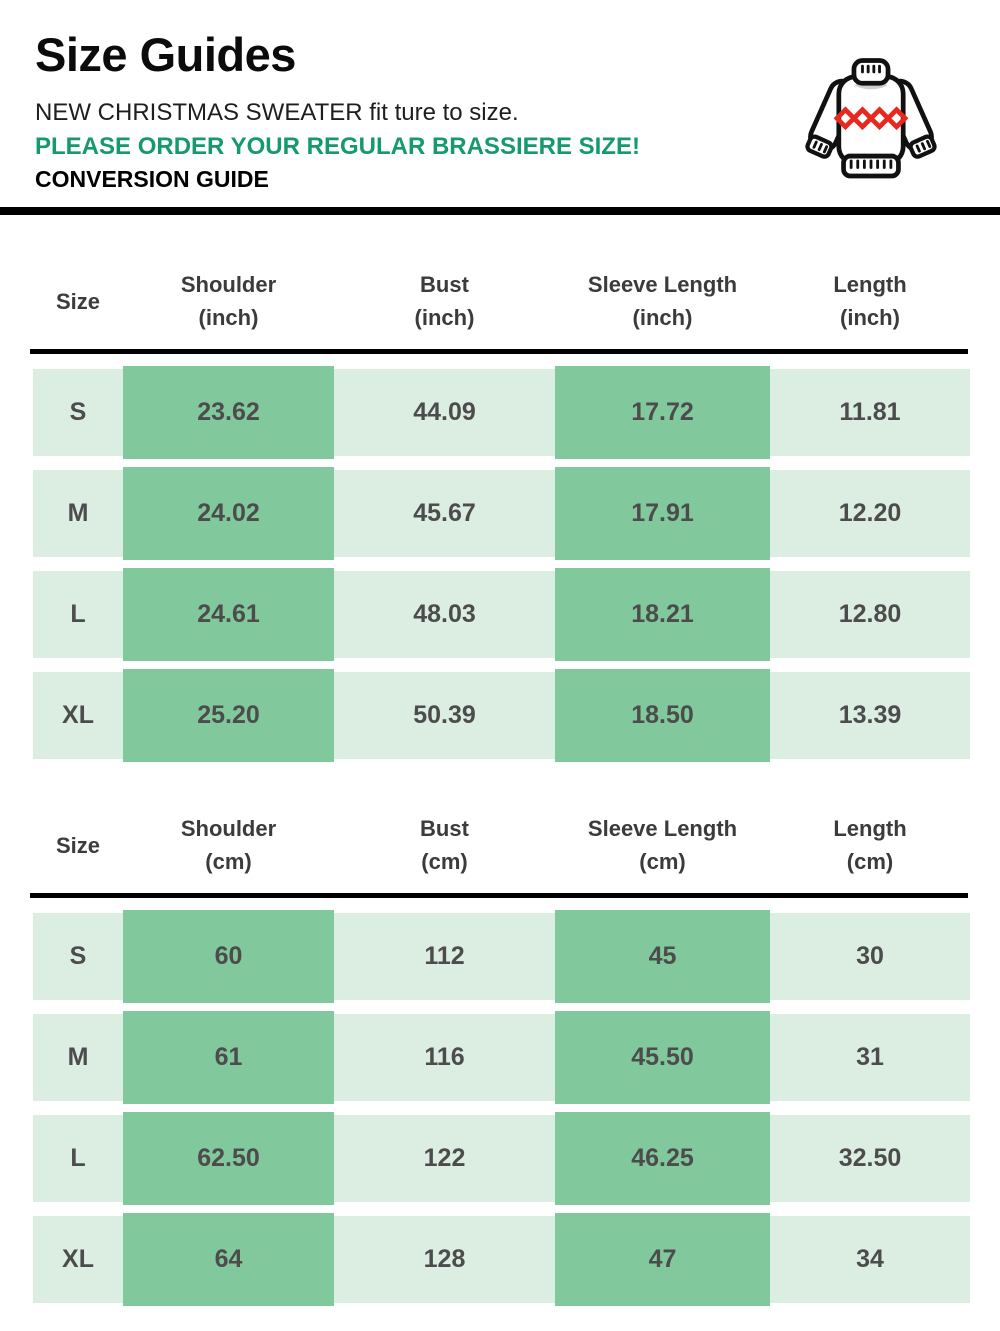 This screenshot has height=1331, width=1000. What do you see at coordinates (870, 956) in the screenshot?
I see `cell-length: 30` at bounding box center [870, 956].